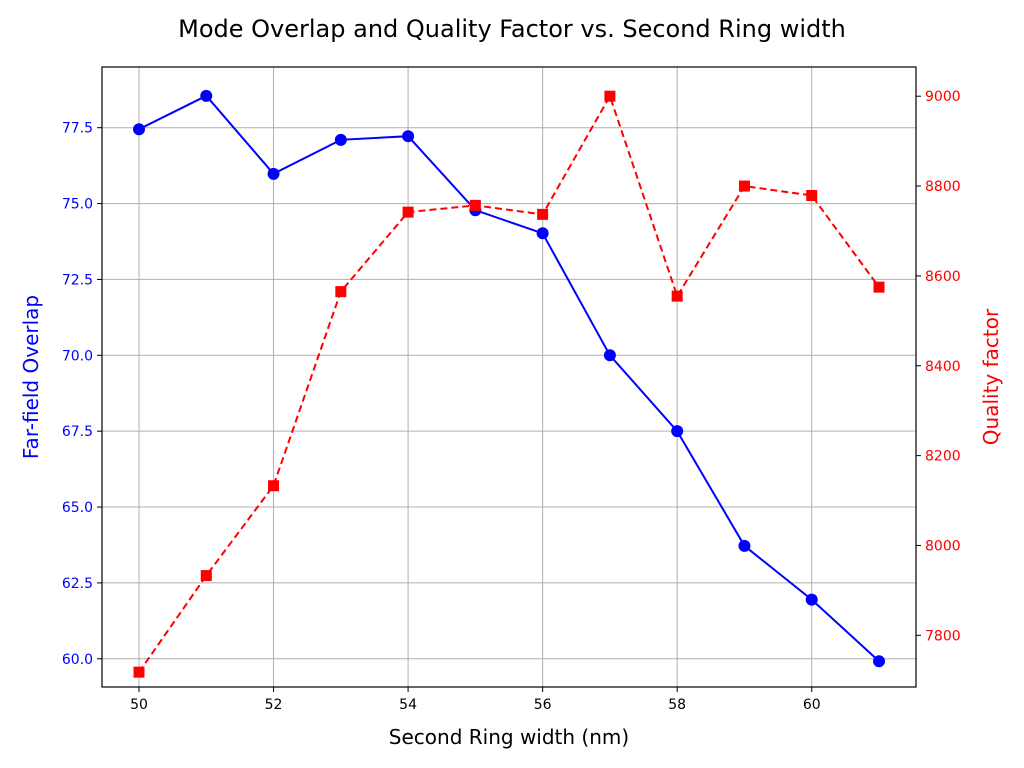 Image resolution: width=1024 pixels, height=768 pixels. I want to click on x-tick-label: 50, so click(139, 705).